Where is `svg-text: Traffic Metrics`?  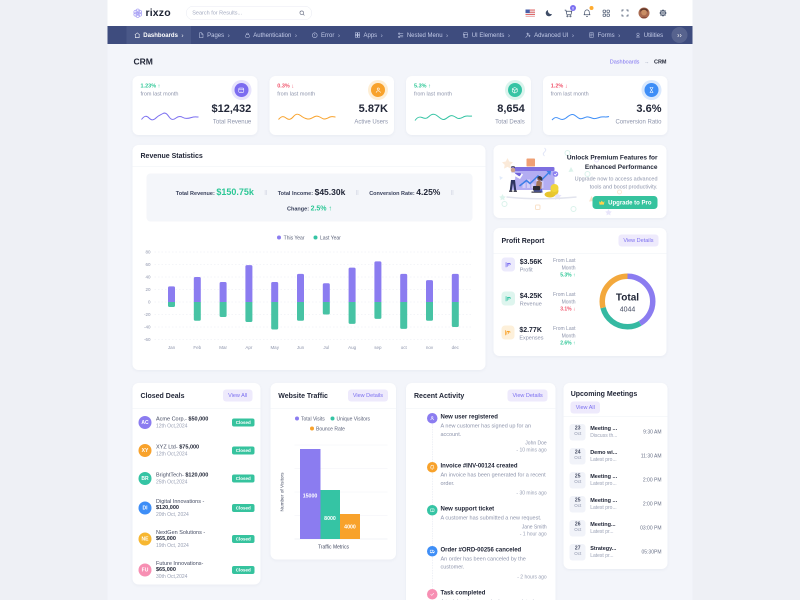 svg-text: Traffic Metrics is located at coordinates (334, 548).